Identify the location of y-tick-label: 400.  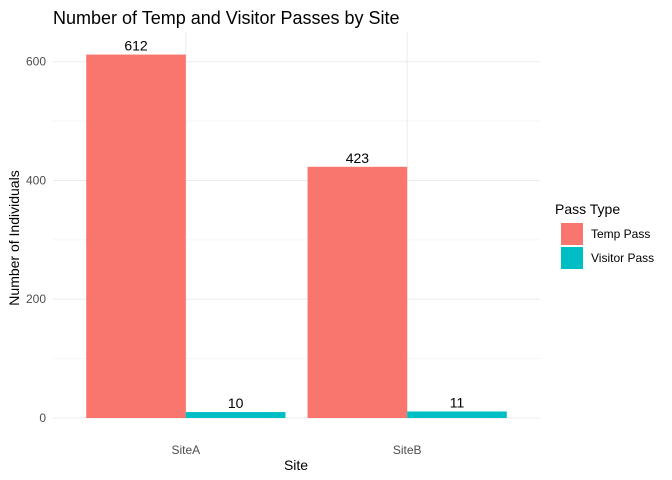
(36, 180).